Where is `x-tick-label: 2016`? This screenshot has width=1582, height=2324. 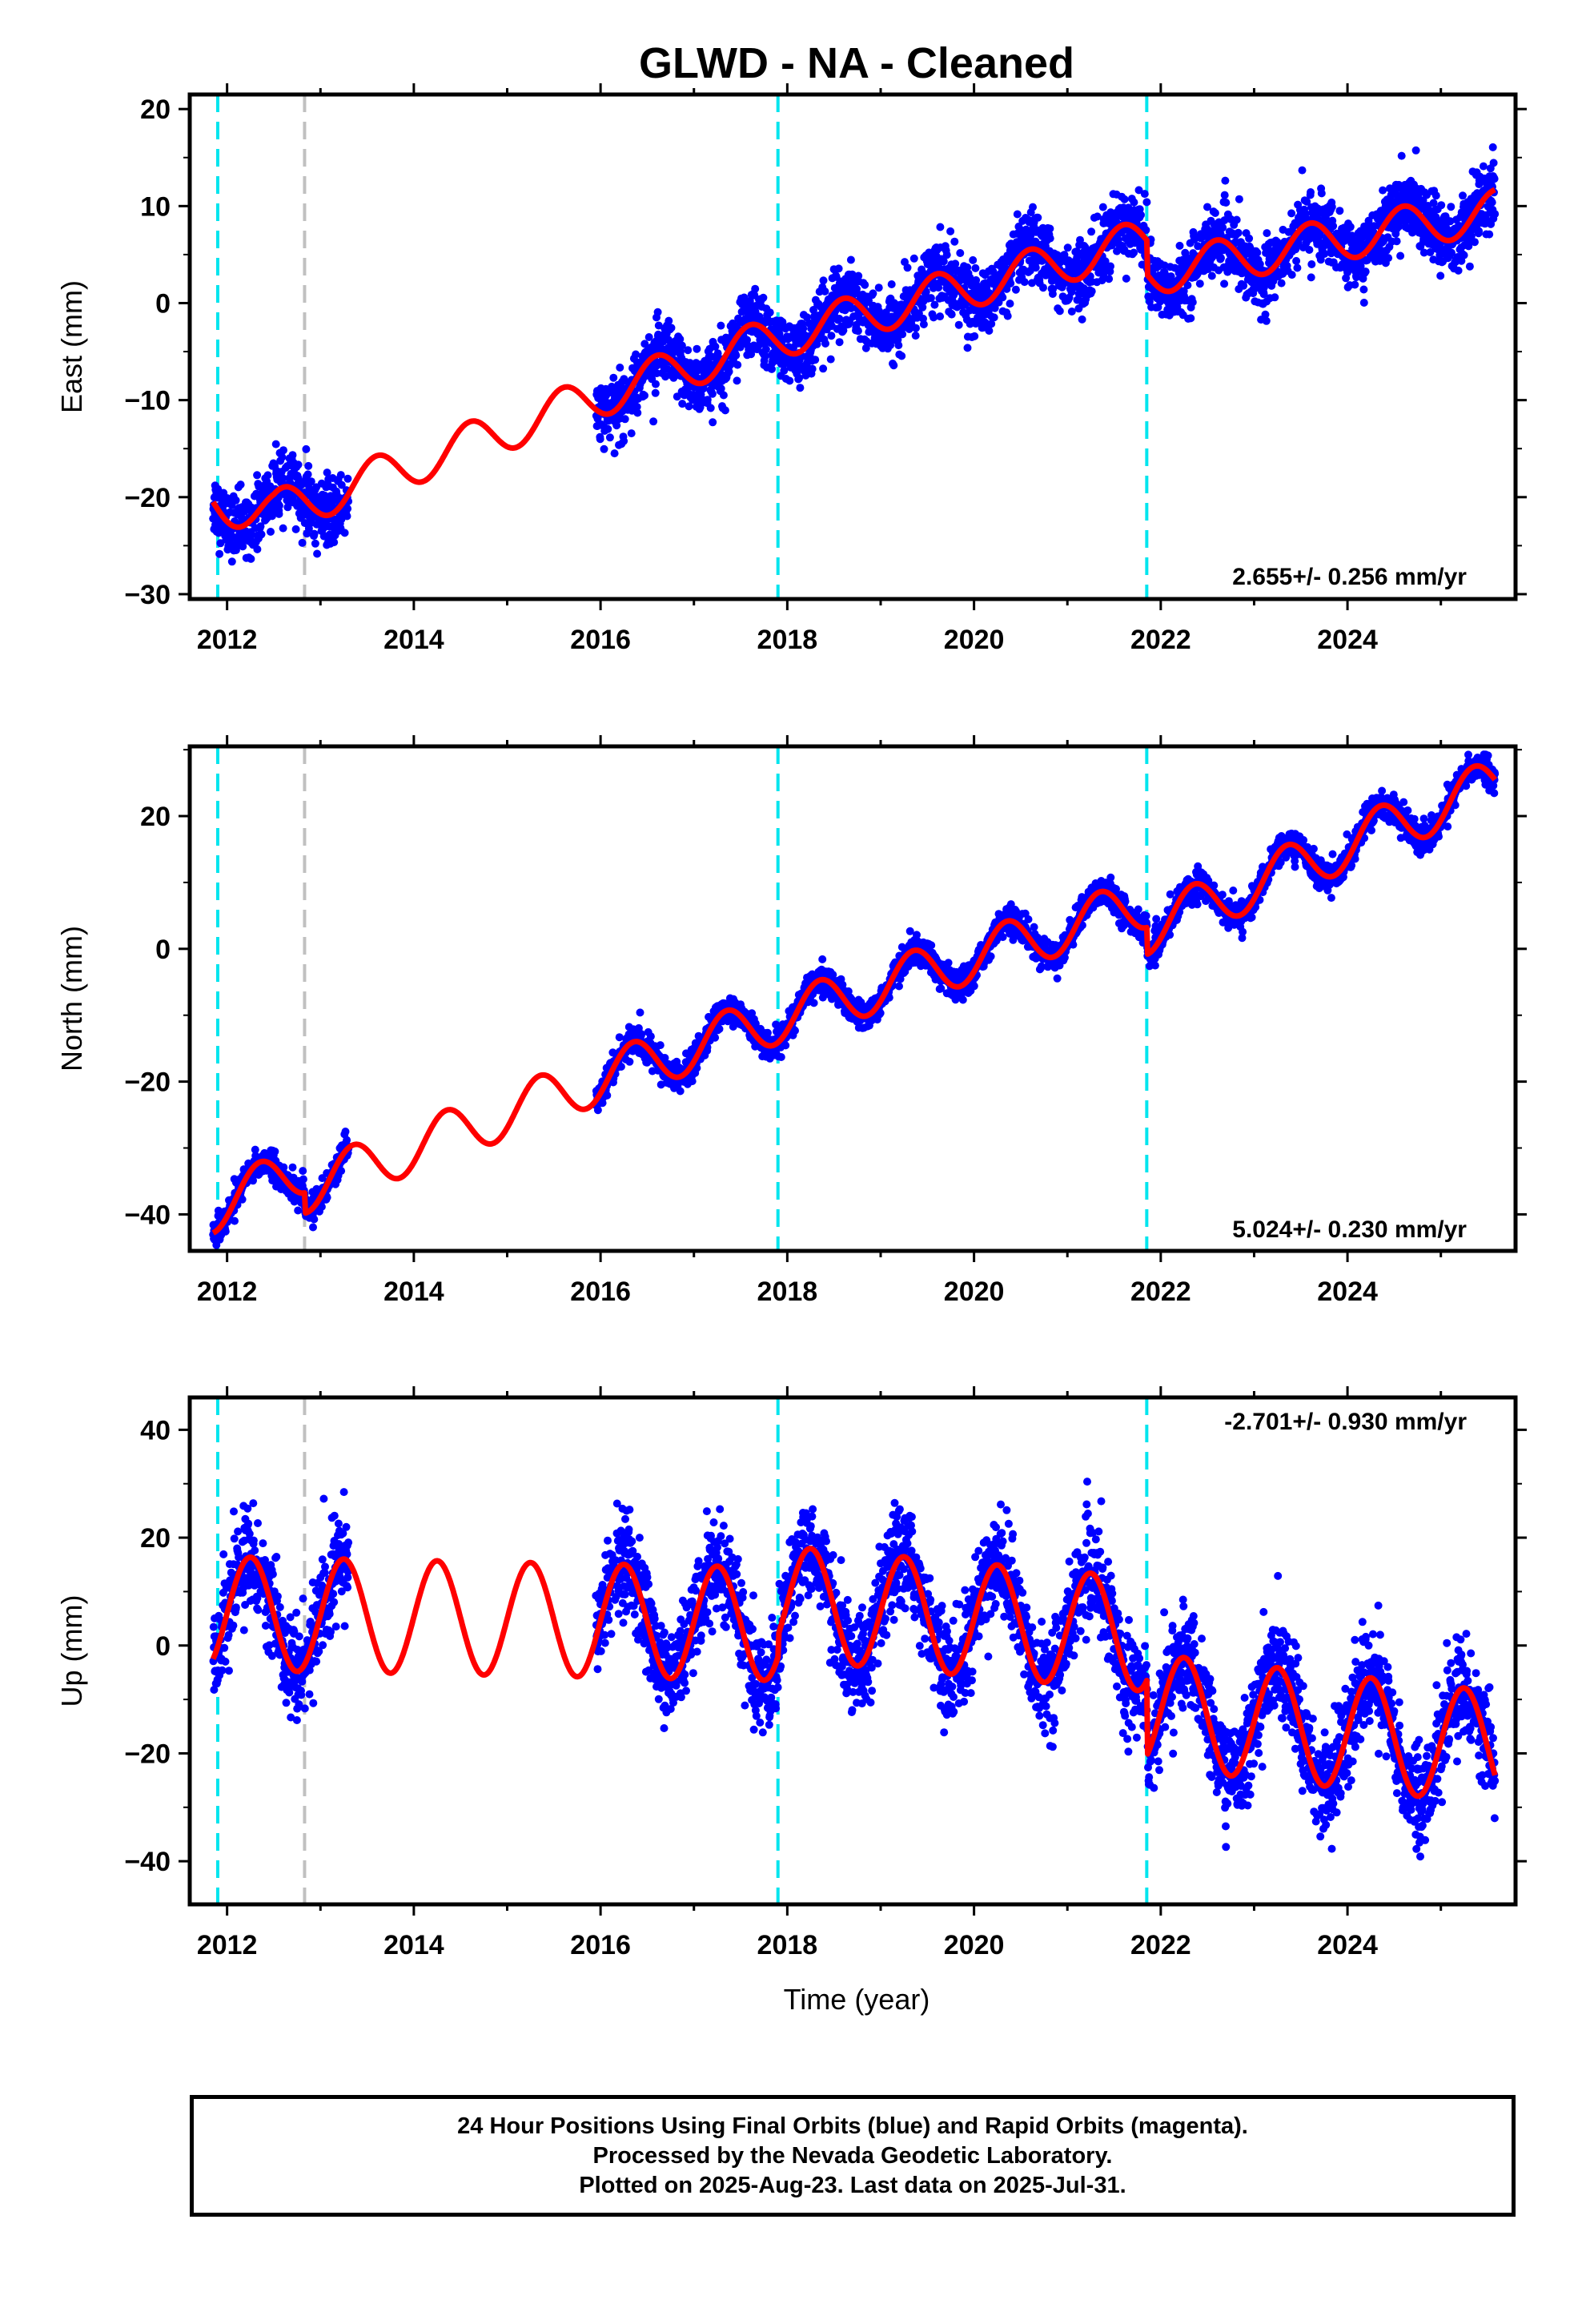
x-tick-label: 2016 is located at coordinates (601, 640).